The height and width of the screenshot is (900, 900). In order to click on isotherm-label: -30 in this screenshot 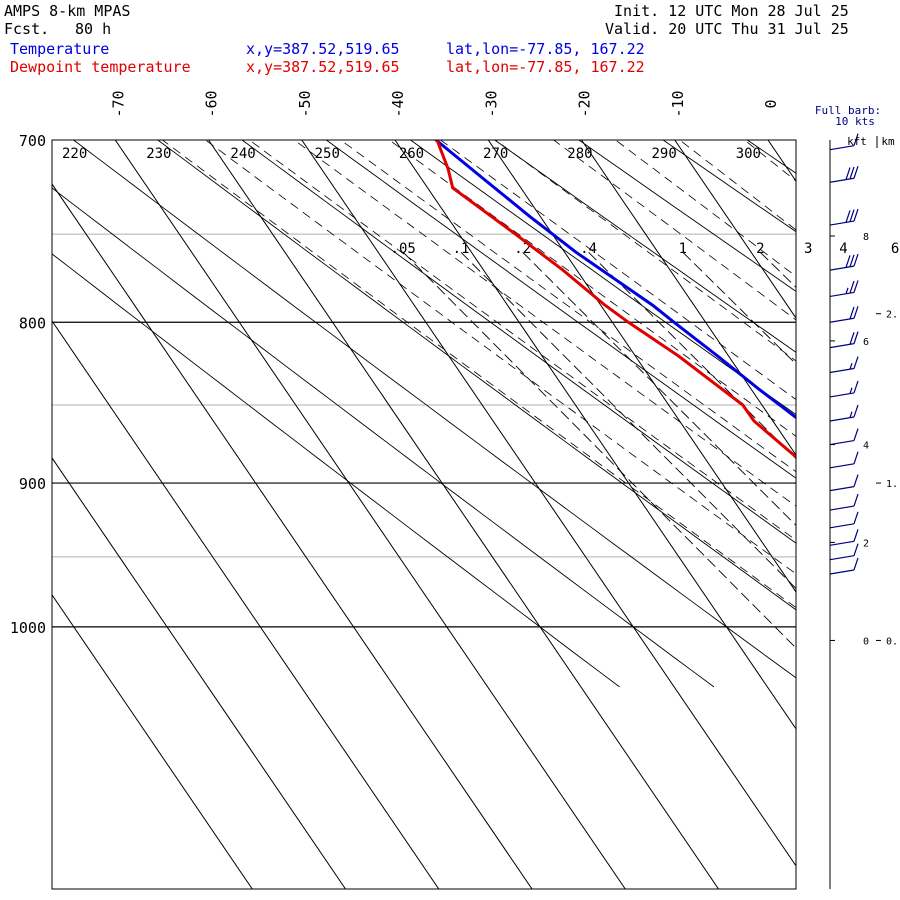, I will do `click(491, 103)`.